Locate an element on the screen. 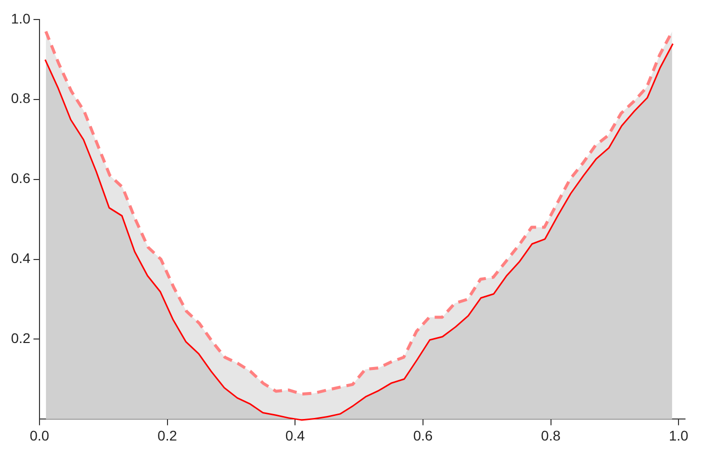 The height and width of the screenshot is (456, 701). x-tick-label: 0.0 is located at coordinates (40, 435).